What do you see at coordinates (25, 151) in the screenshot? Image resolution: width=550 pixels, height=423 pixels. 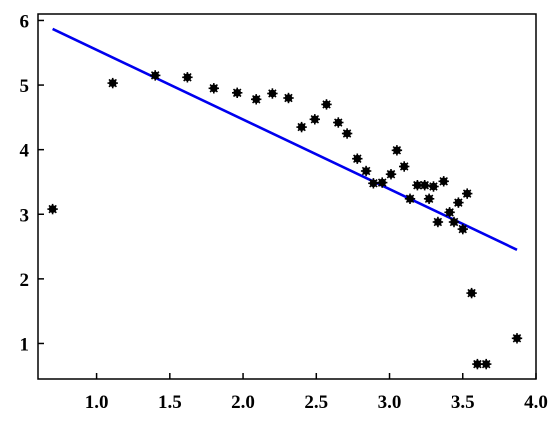 I see `y-tick-label: 4` at bounding box center [25, 151].